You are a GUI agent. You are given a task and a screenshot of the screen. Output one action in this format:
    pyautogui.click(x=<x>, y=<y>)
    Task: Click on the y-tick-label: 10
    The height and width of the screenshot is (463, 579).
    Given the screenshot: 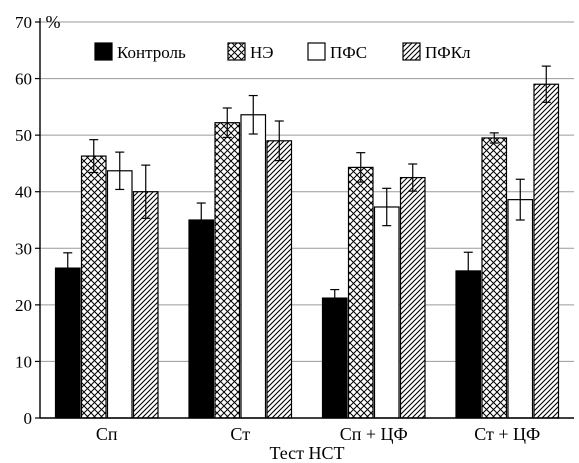 What is the action you would take?
    pyautogui.click(x=23, y=361)
    